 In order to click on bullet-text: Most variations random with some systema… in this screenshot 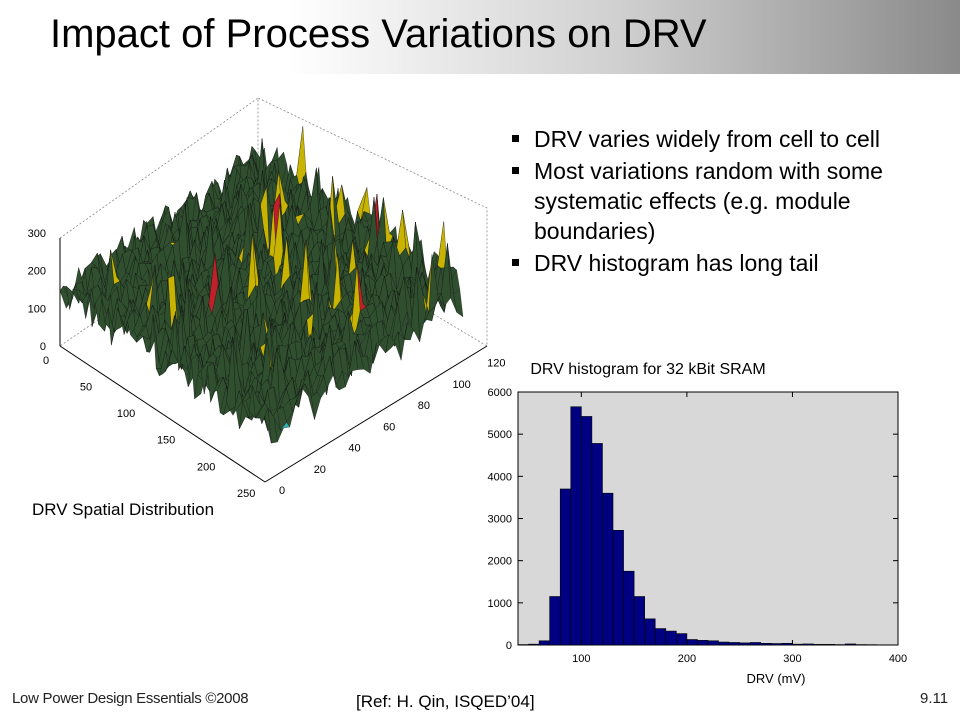, I will do `click(708, 201)`.